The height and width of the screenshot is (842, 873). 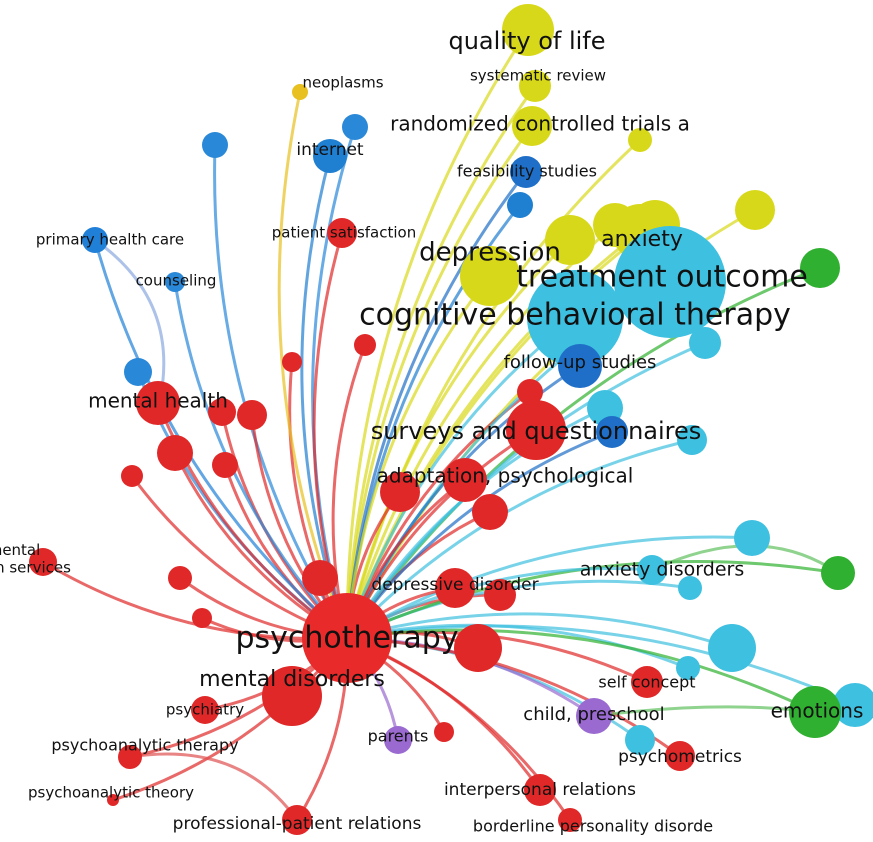 I want to click on node-label: randomized controlled trials a, so click(x=540, y=124).